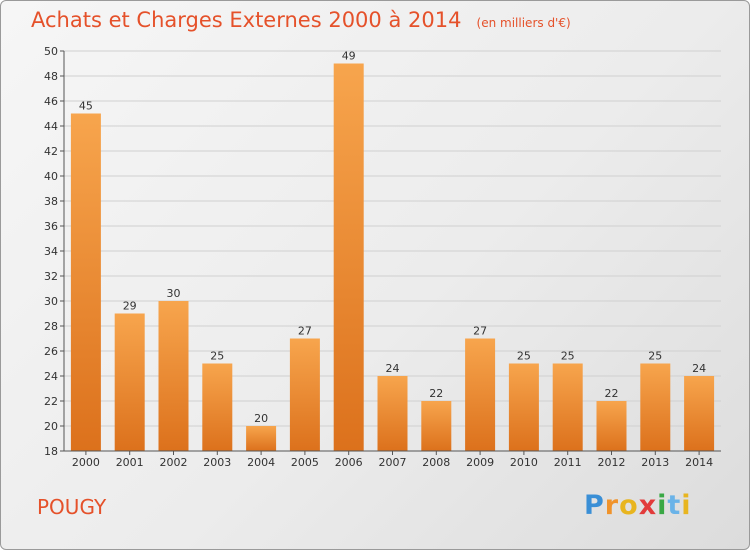 This screenshot has width=750, height=550. What do you see at coordinates (349, 462) in the screenshot?
I see `x-tick-label: 2006` at bounding box center [349, 462].